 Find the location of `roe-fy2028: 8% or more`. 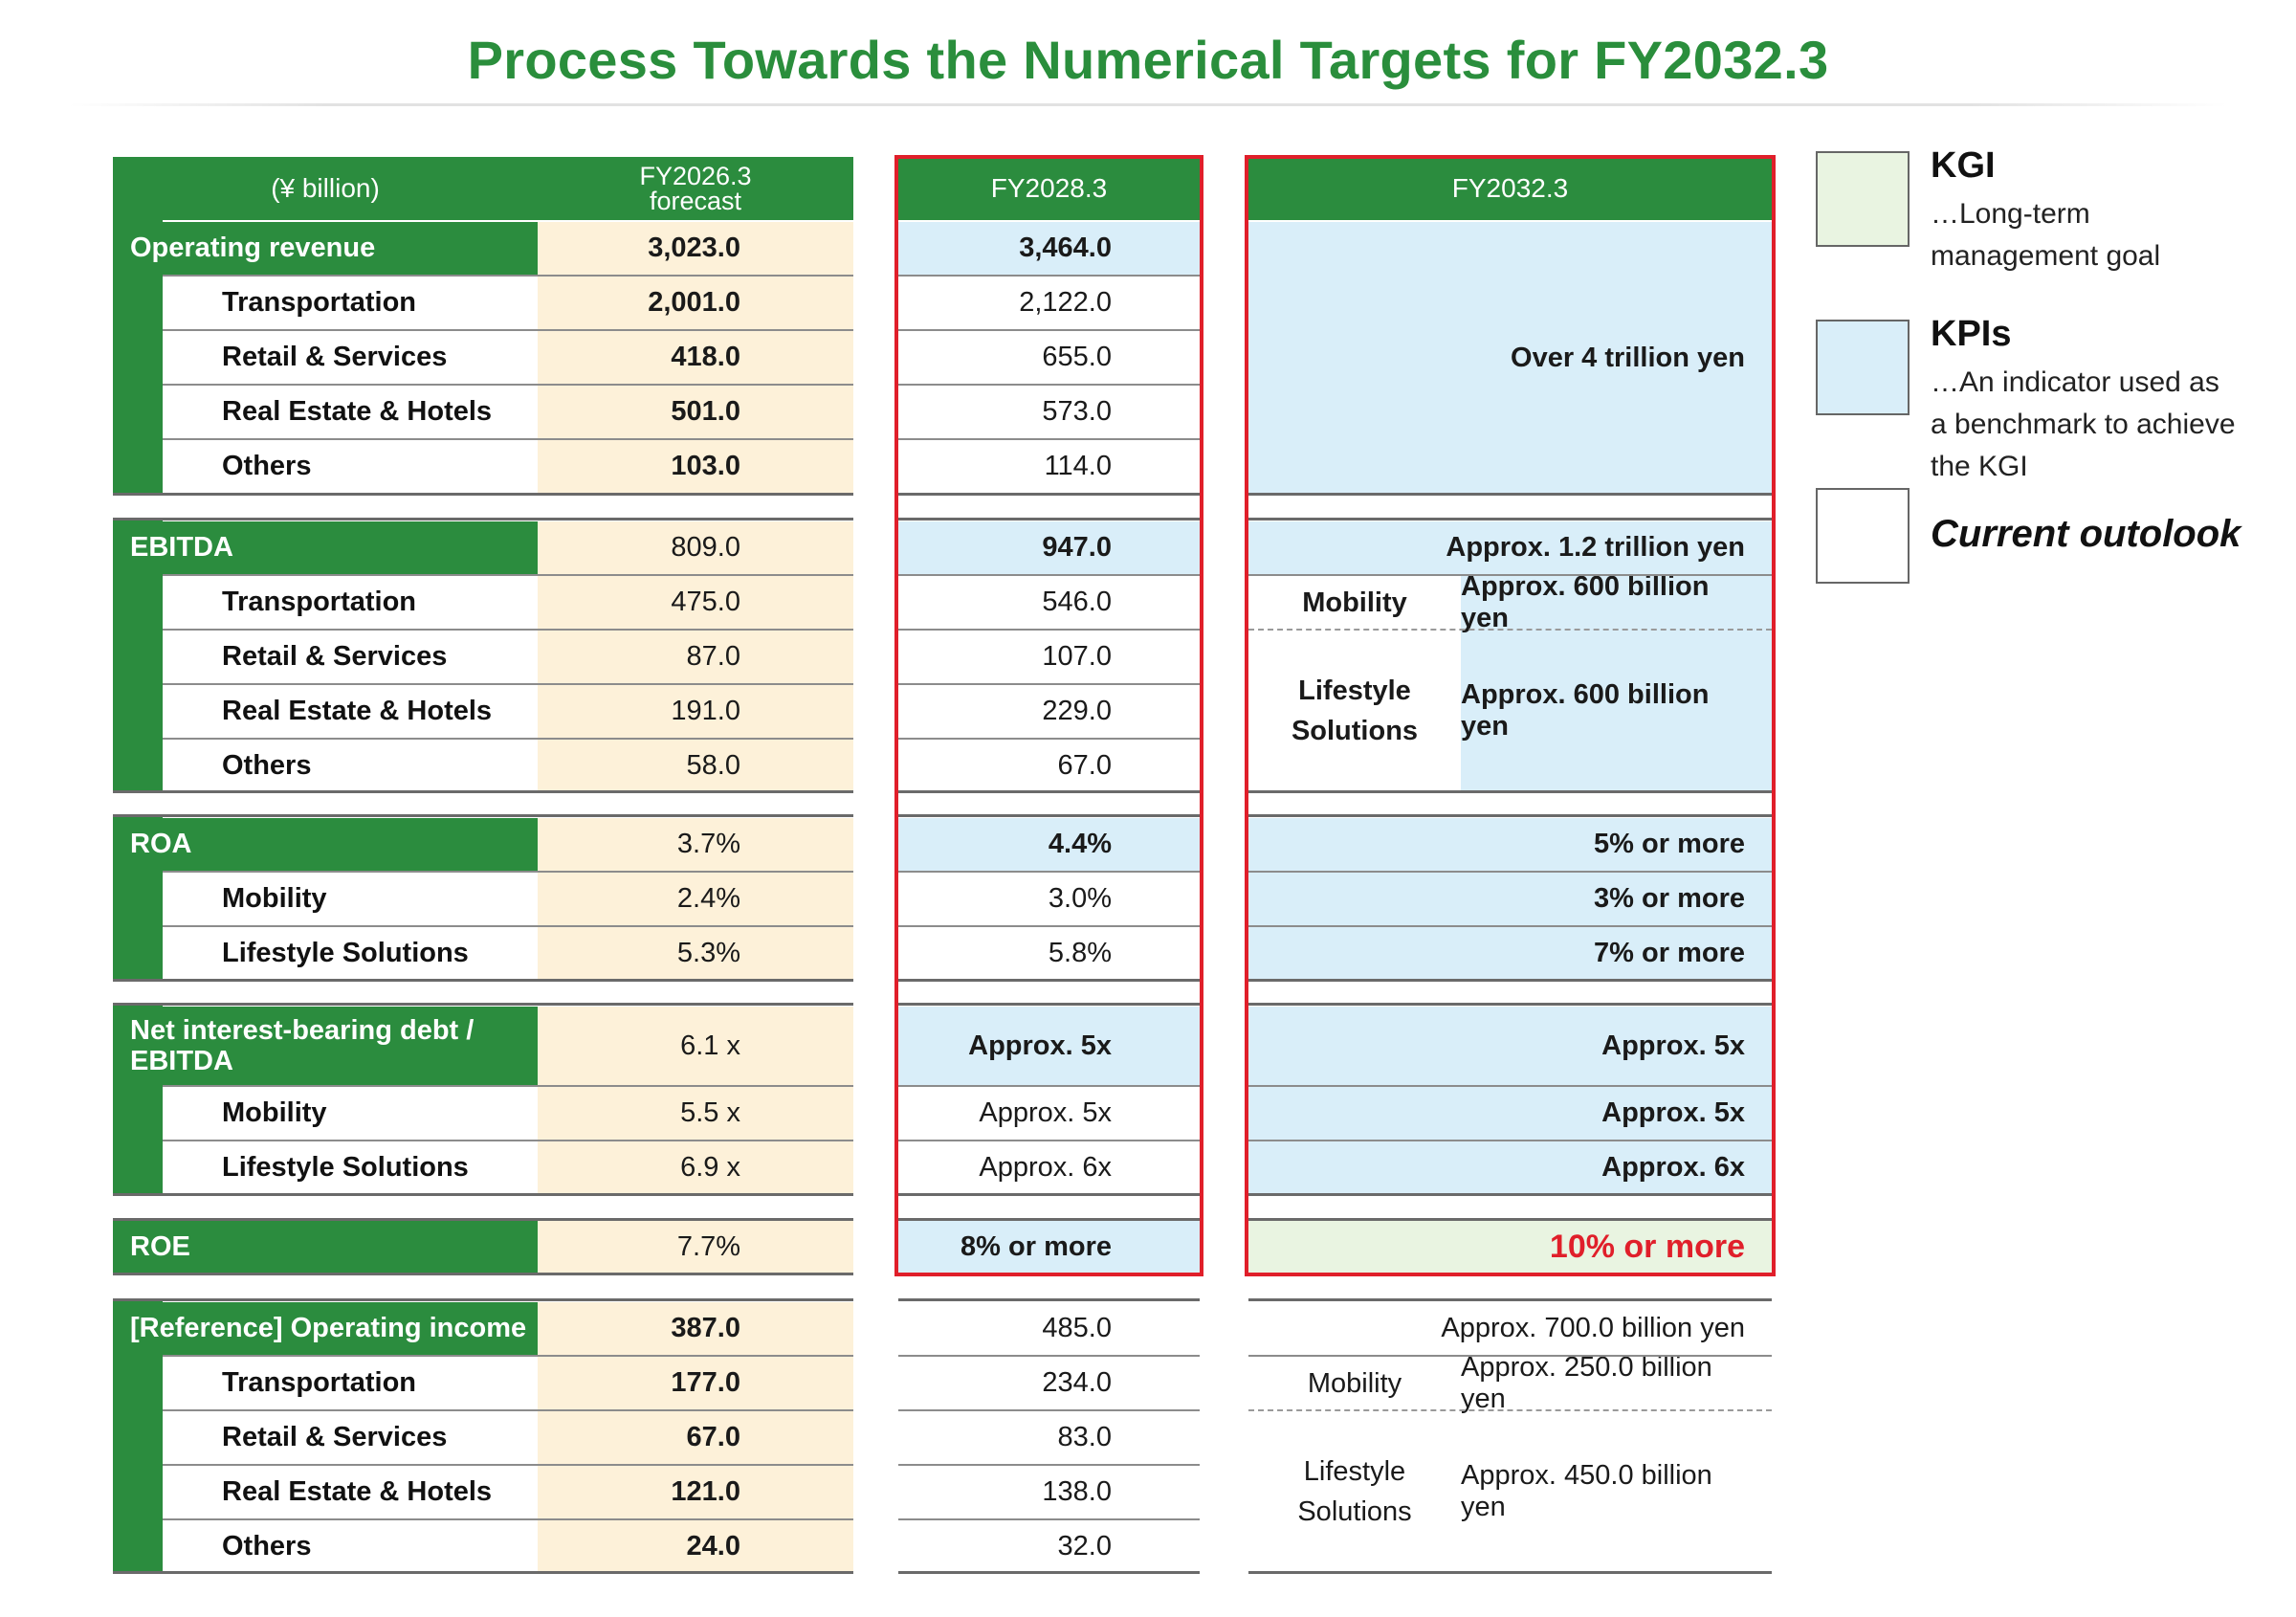

roe-fy2028: 8% or more is located at coordinates (1036, 1246).